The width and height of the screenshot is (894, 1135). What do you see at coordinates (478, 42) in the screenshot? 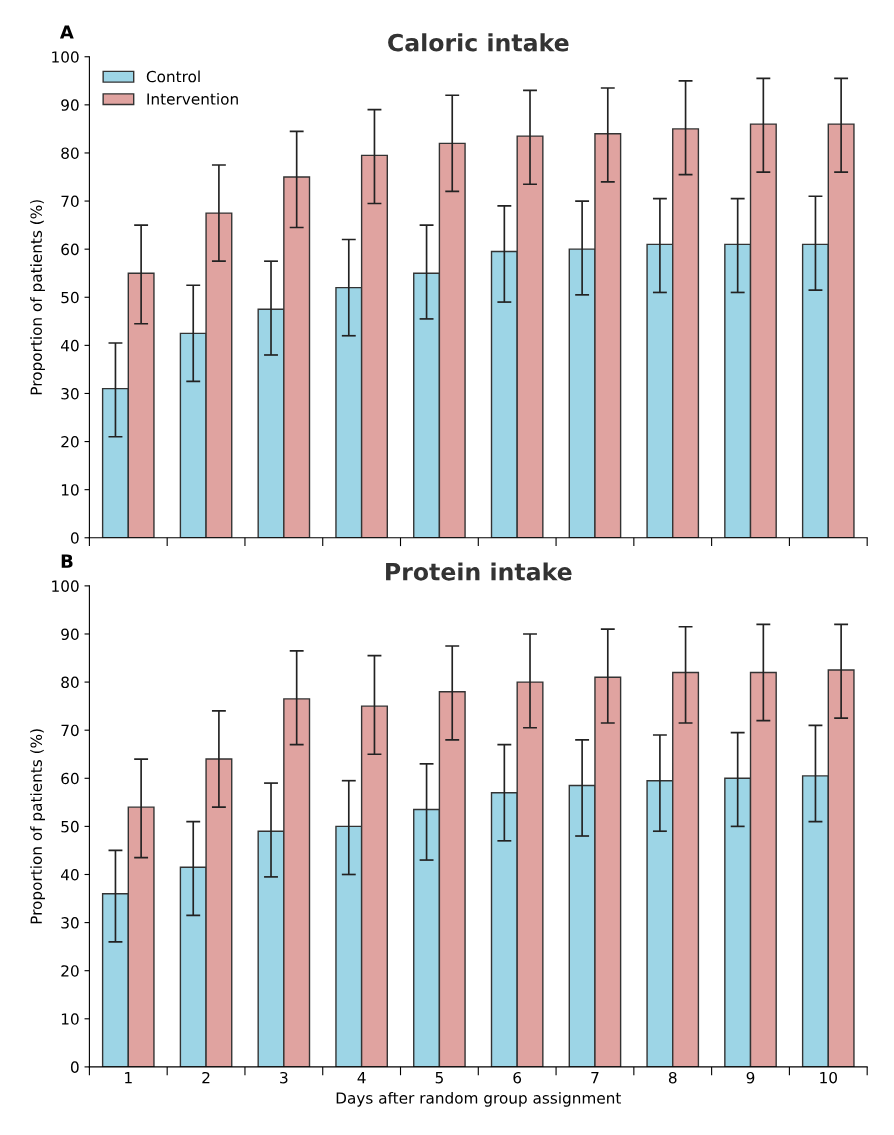
I see `chart-title: Caloric intake` at bounding box center [478, 42].